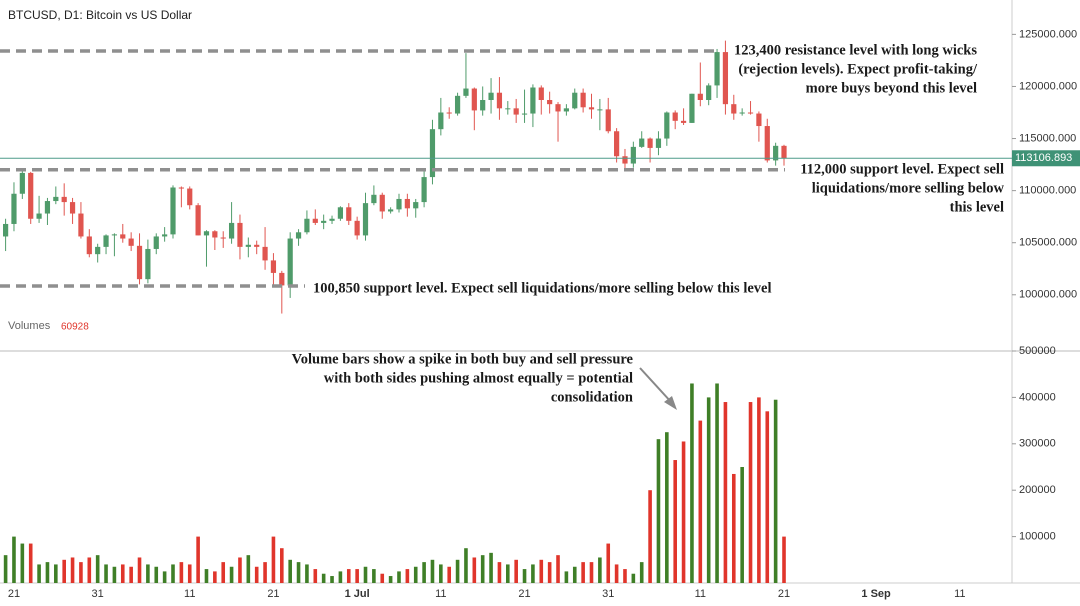  Describe the element at coordinates (1048, 86) in the screenshot. I see `y-tick-label: 120000.000` at that location.